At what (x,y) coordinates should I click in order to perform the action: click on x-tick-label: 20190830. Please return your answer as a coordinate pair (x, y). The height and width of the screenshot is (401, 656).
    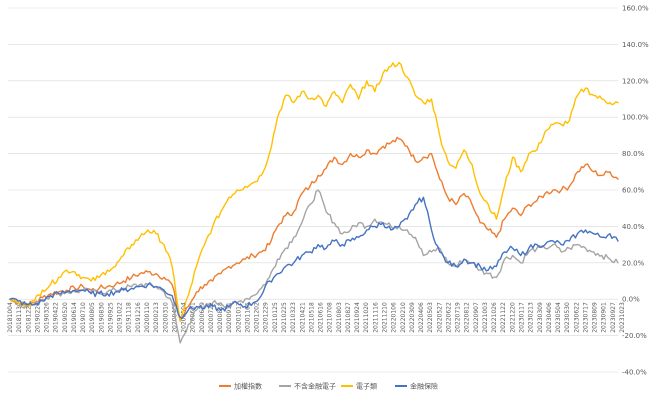
    Looking at the image, I should click on (101, 317).